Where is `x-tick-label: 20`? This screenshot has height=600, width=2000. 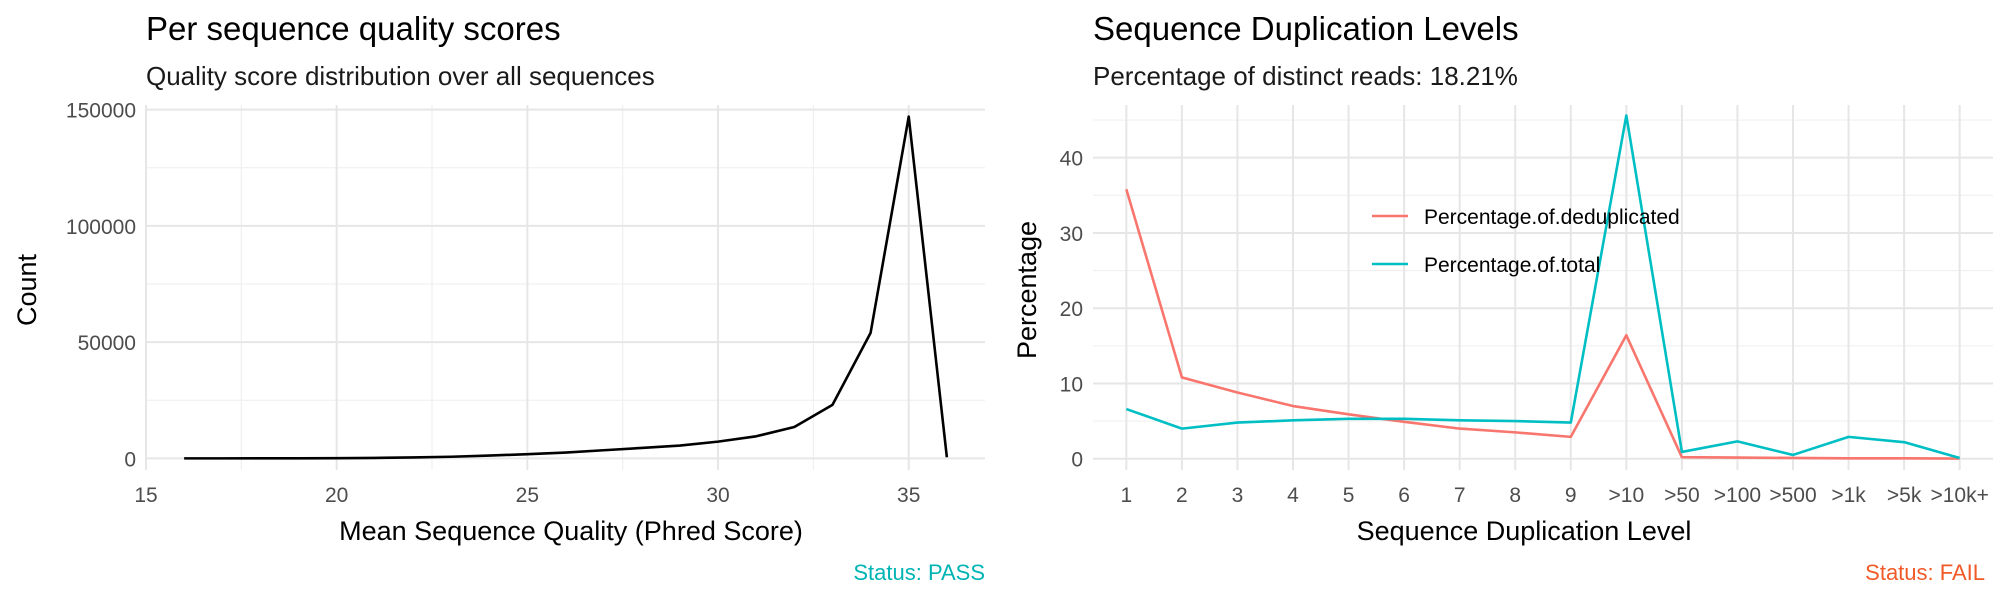 x-tick-label: 20 is located at coordinates (336, 495).